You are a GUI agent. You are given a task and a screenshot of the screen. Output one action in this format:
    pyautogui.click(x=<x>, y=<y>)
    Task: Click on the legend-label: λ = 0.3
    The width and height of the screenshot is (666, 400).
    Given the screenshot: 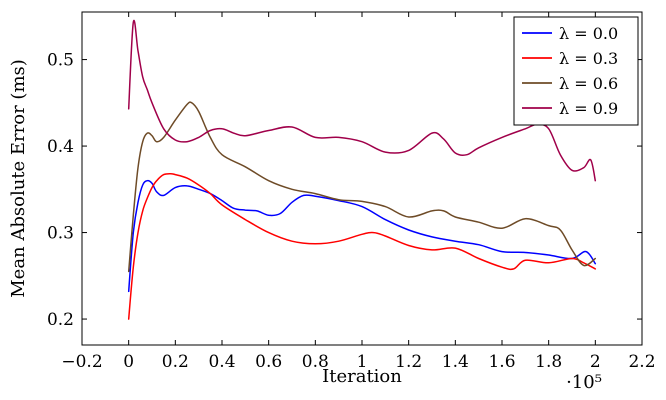 What is the action you would take?
    pyautogui.click(x=588, y=58)
    